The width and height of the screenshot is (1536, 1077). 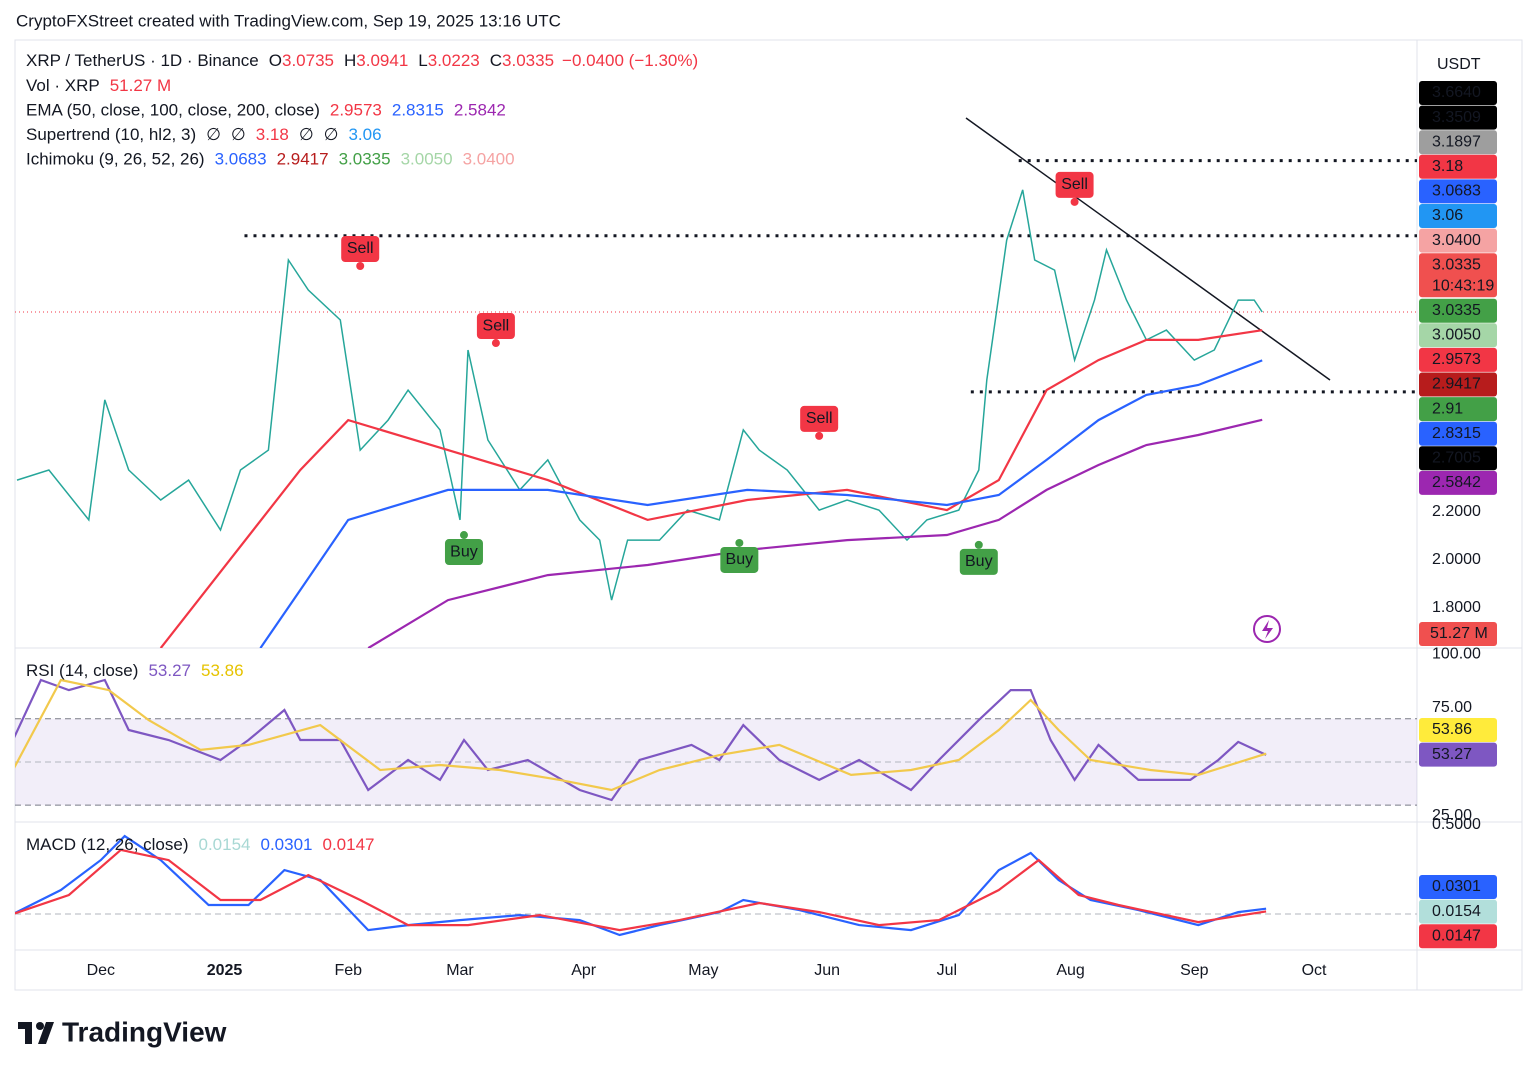 I want to click on indicator-name: MACD (12, 26, close), so click(x=107, y=844).